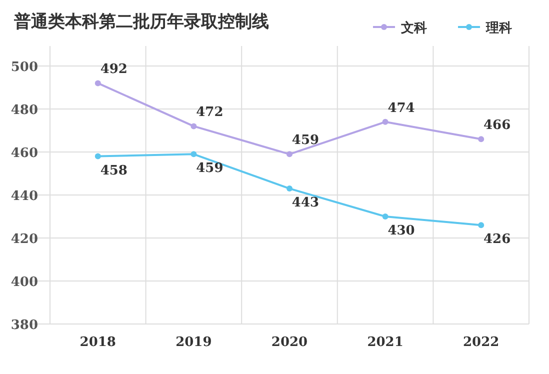 The height and width of the screenshot is (374, 549). I want to click on data-label: 492, so click(114, 70).